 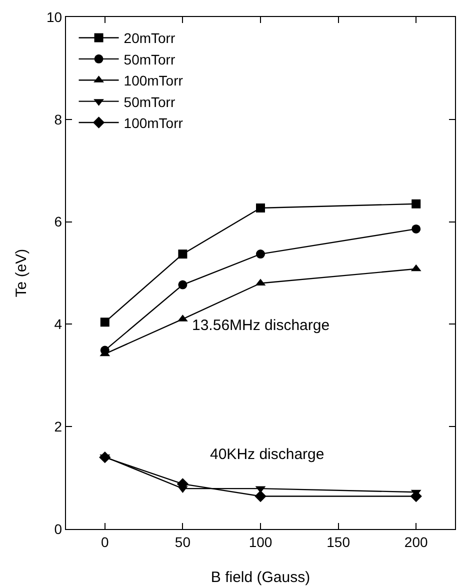 I want to click on x-tick-label: 50, so click(x=182, y=542).